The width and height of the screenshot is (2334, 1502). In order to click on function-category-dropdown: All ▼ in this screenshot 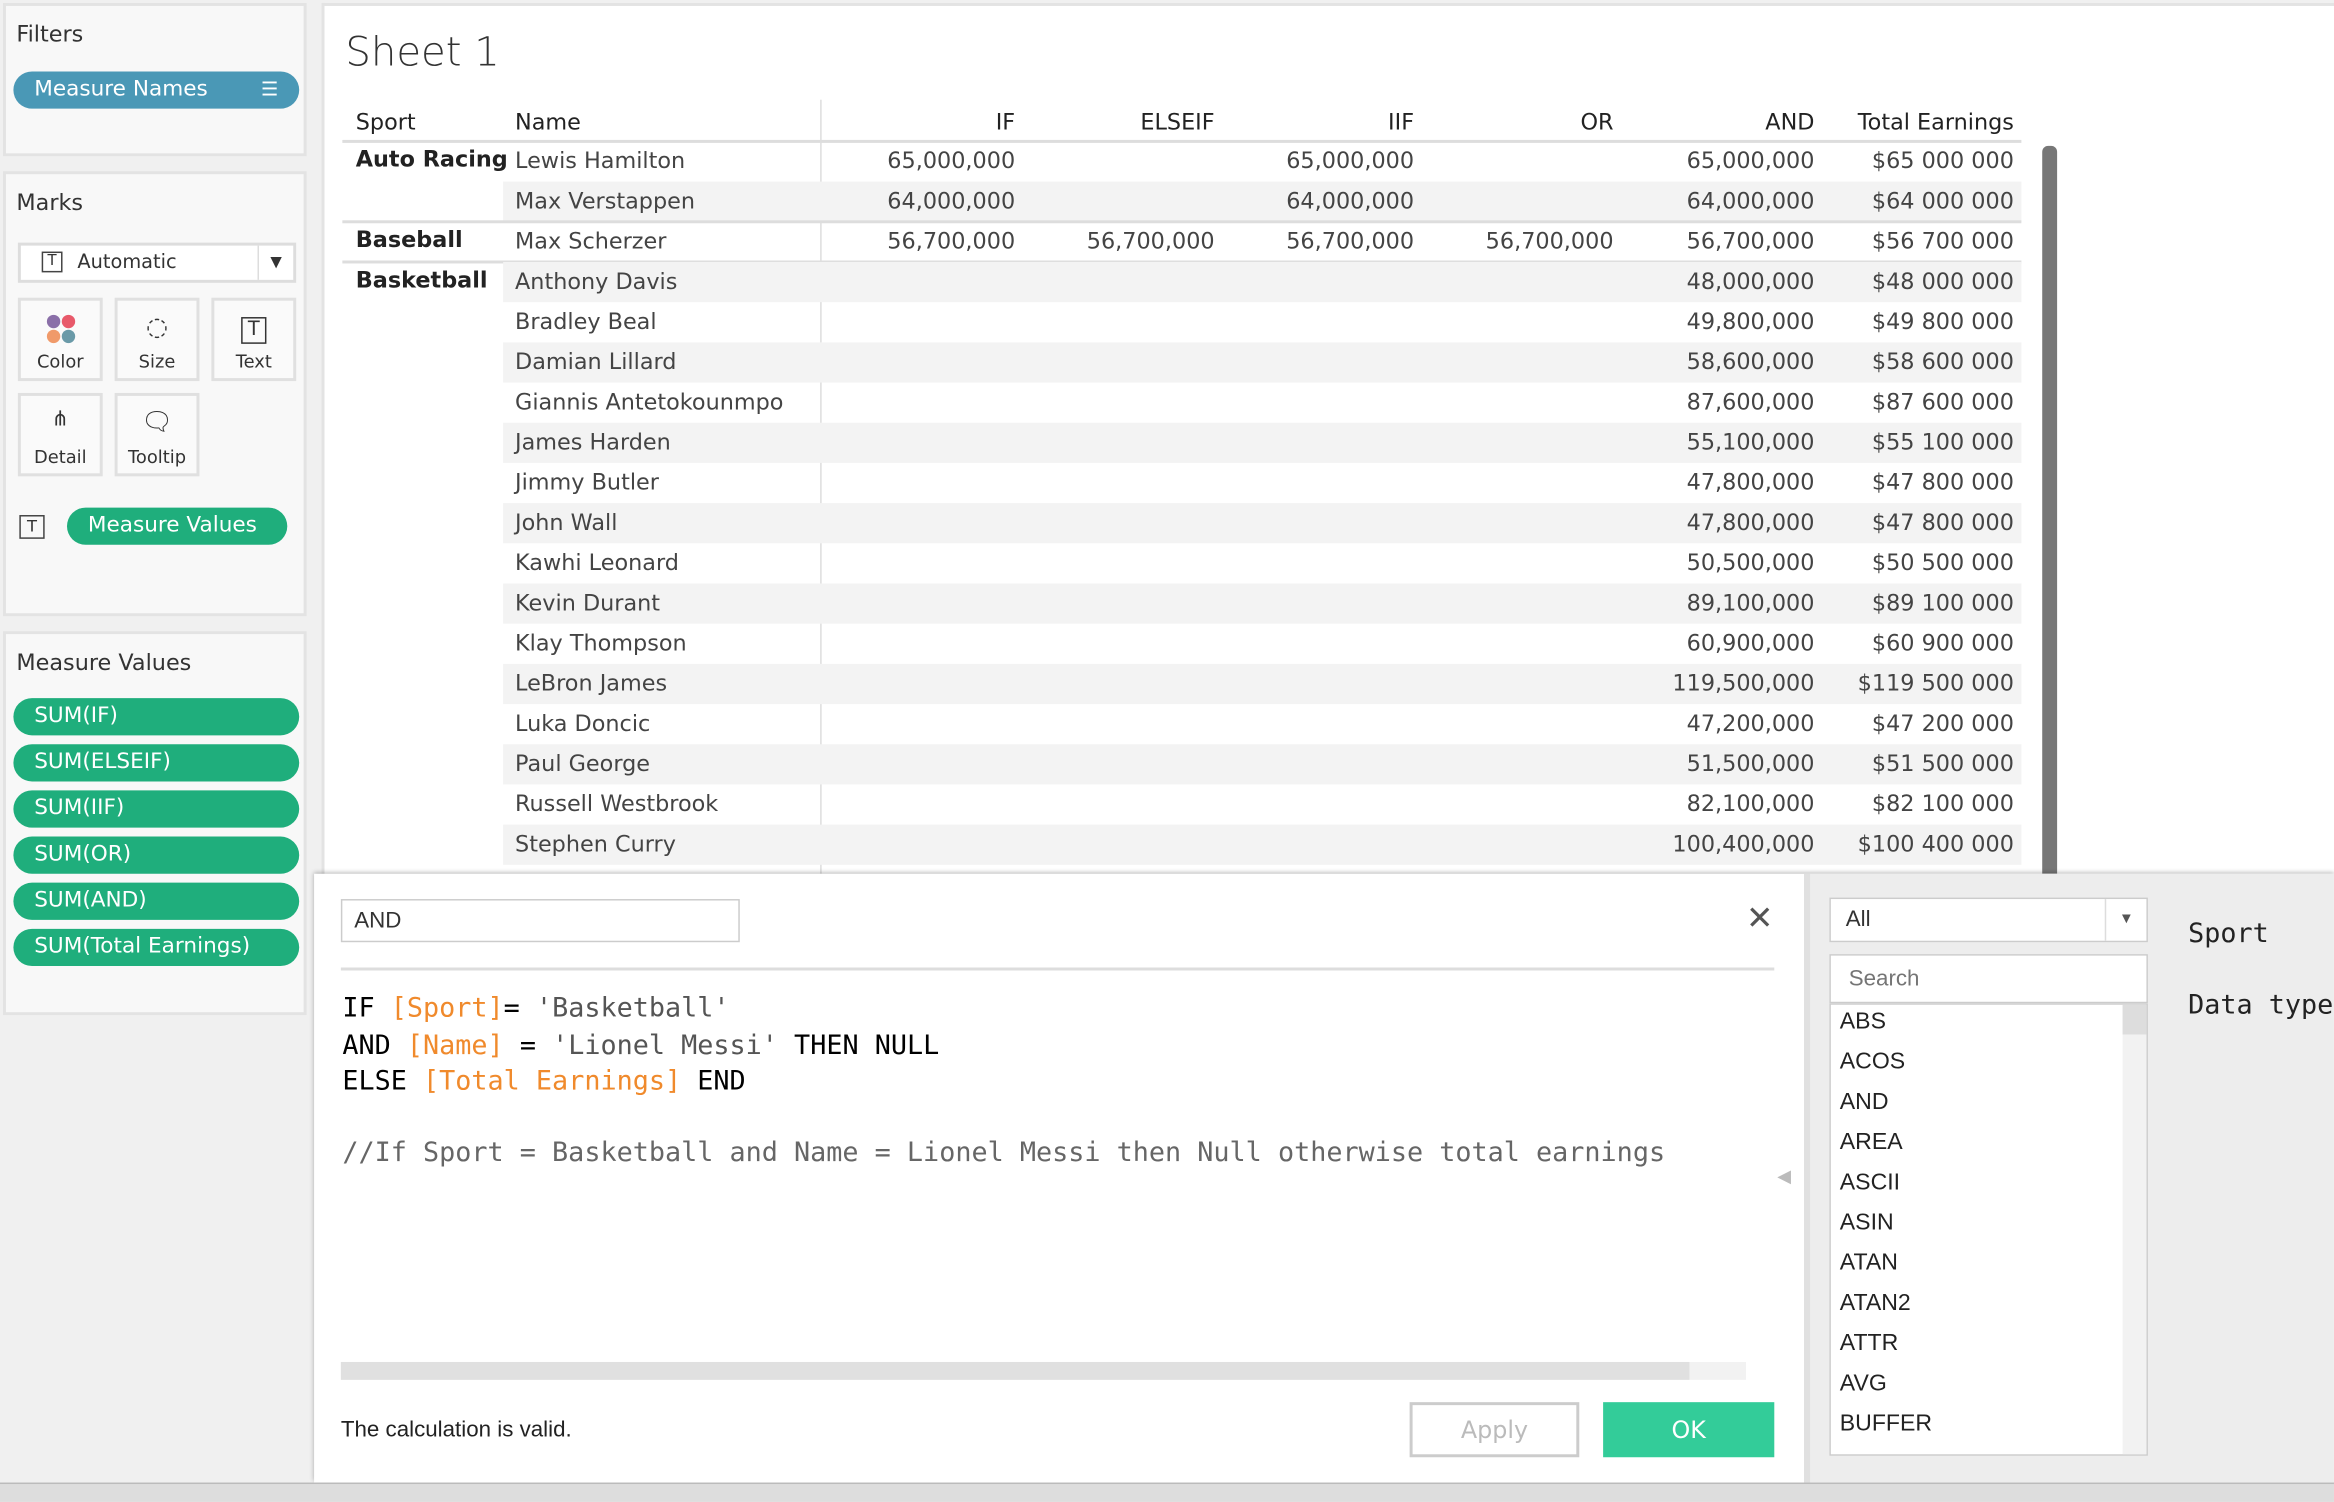, I will do `click(1988, 920)`.